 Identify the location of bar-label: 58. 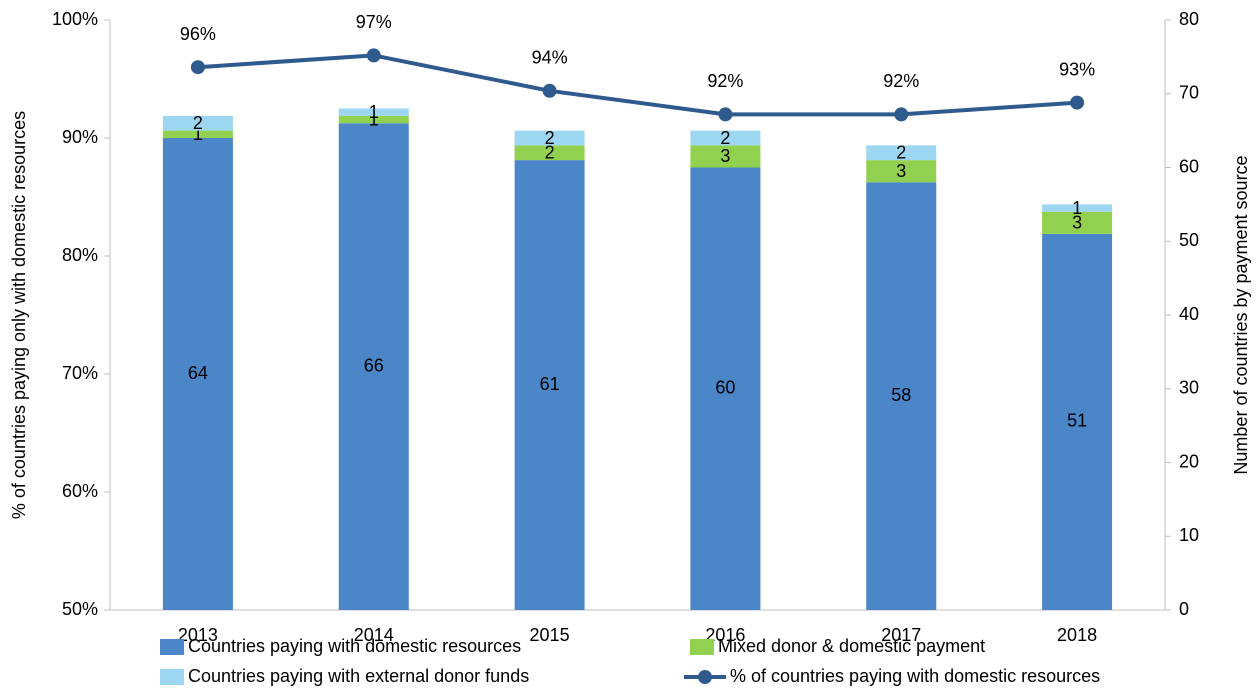
(901, 395).